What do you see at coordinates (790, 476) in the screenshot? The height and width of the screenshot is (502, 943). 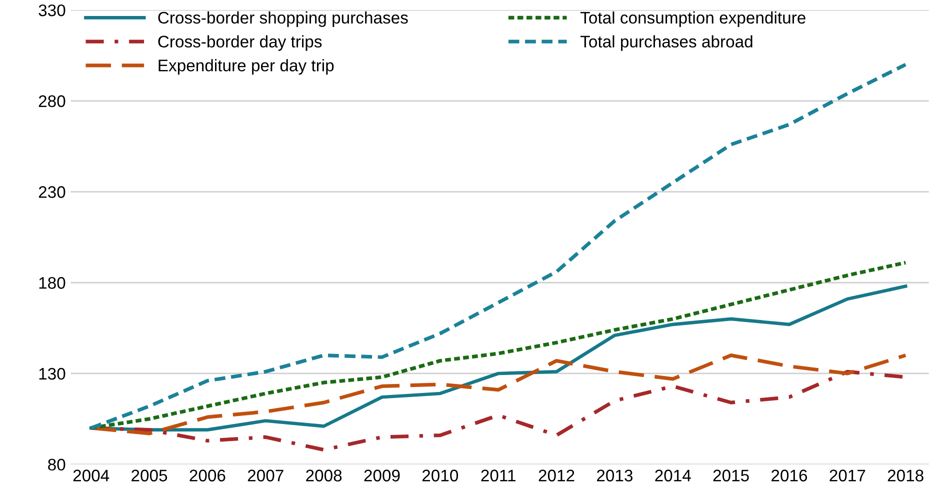 I see `x-tick-label: 2016` at bounding box center [790, 476].